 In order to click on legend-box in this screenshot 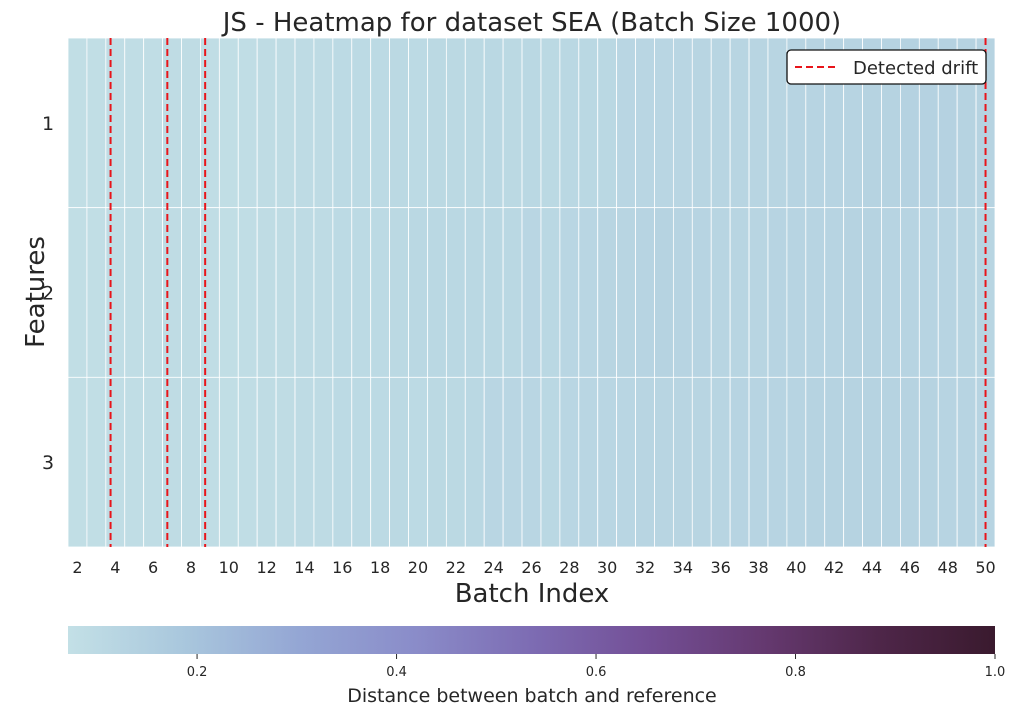, I will do `click(886, 67)`.